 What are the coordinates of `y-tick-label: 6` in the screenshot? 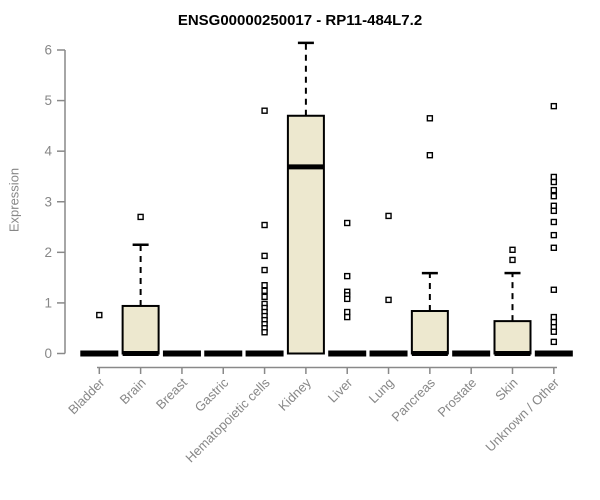 It's located at (48, 50).